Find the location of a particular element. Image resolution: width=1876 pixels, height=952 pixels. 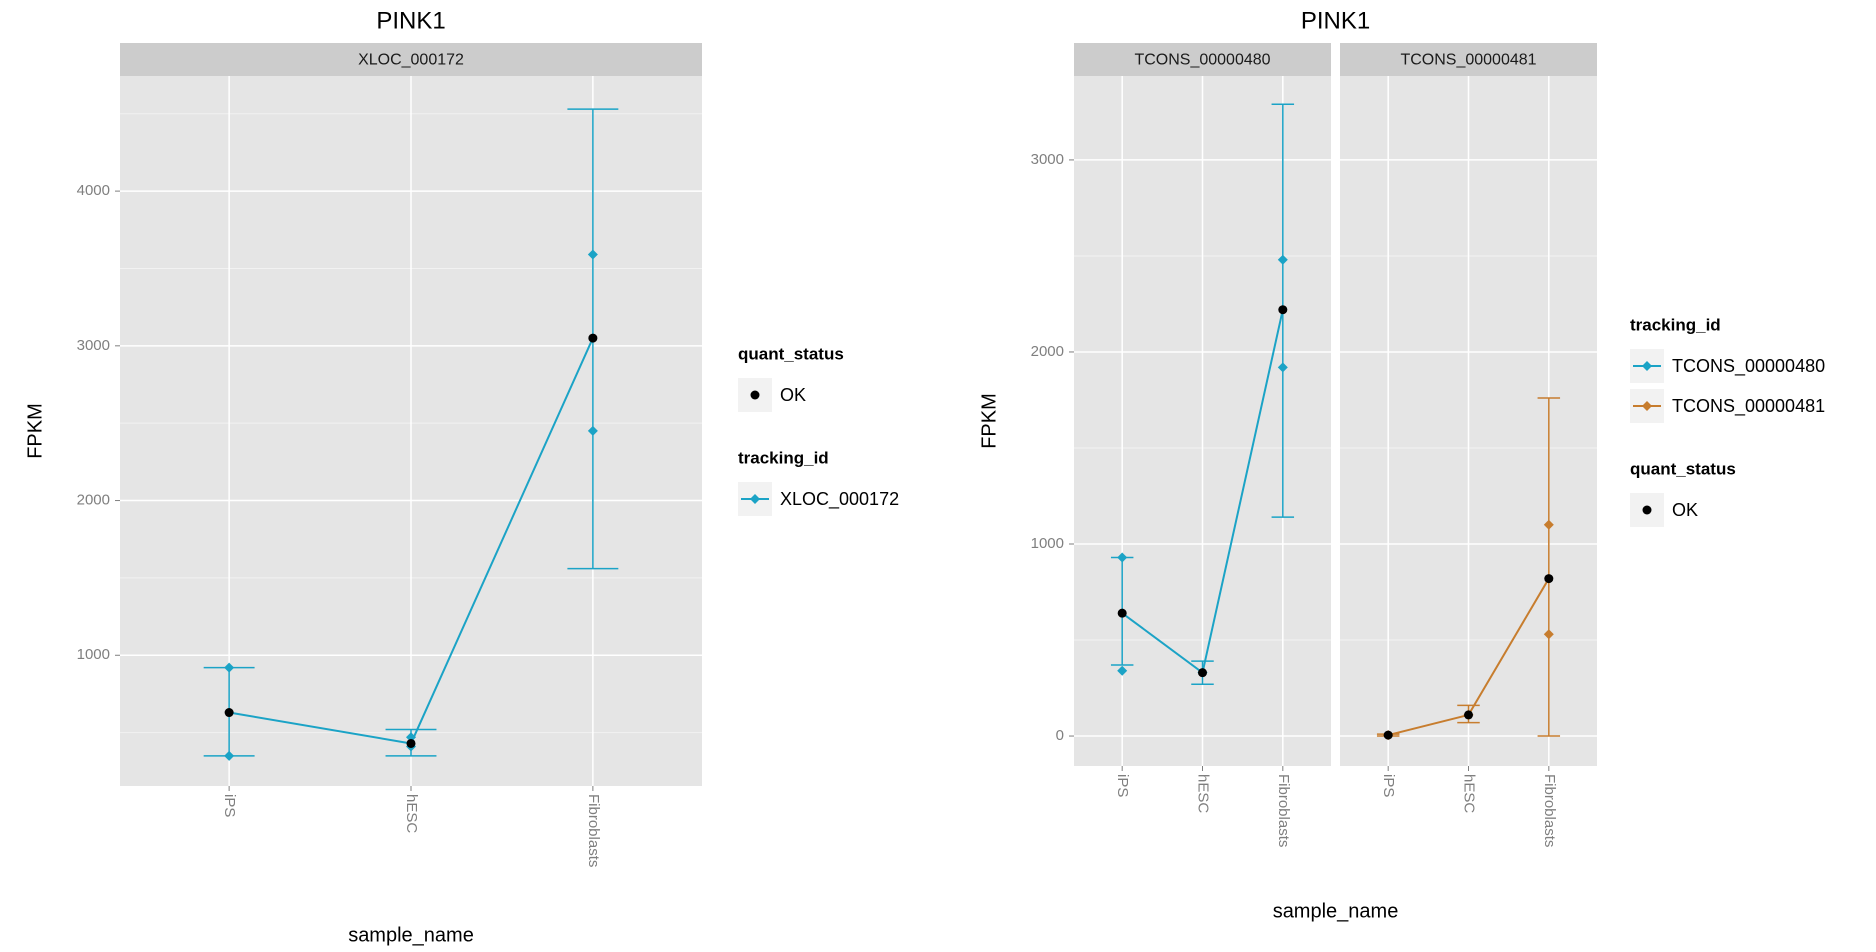

strip-label: TCONS_00000481 is located at coordinates (1468, 60).